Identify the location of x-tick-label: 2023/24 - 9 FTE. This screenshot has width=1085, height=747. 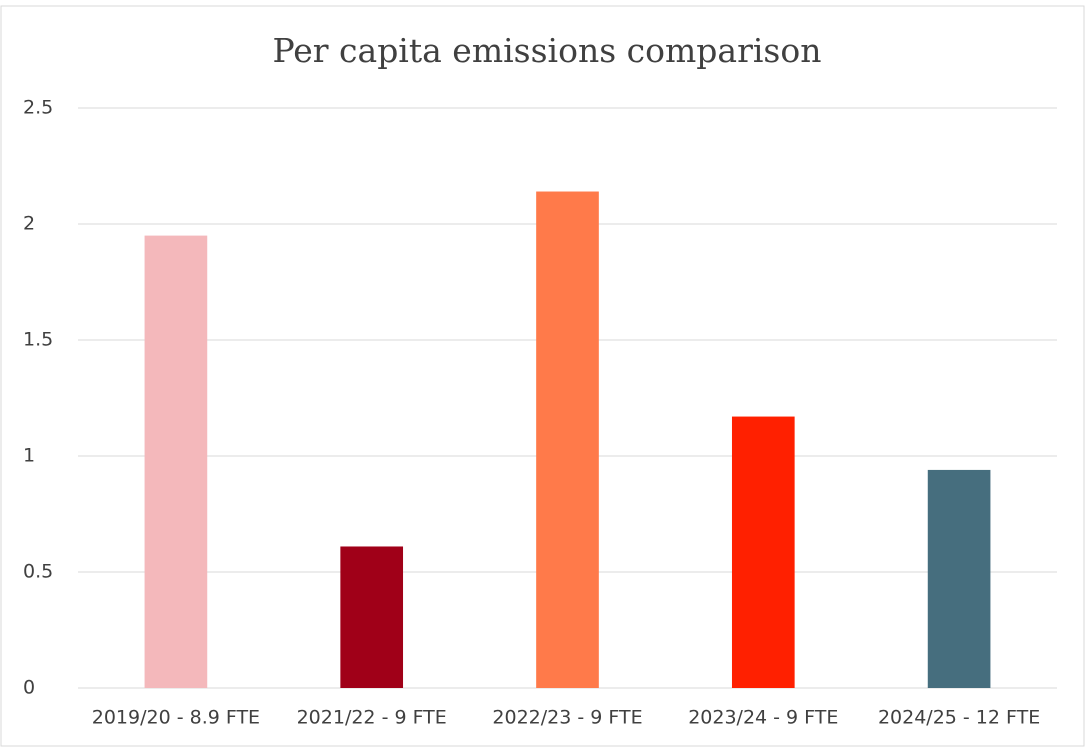
(763, 718).